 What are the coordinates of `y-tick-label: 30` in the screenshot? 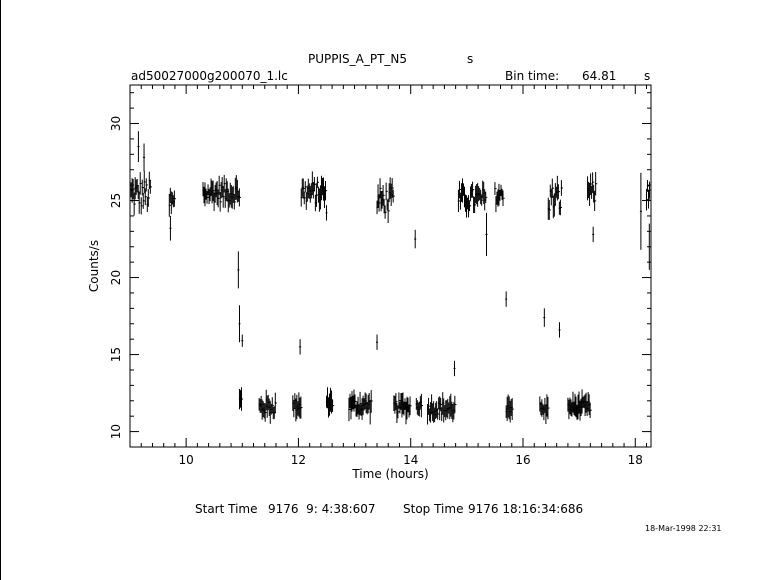 It's located at (116, 123).